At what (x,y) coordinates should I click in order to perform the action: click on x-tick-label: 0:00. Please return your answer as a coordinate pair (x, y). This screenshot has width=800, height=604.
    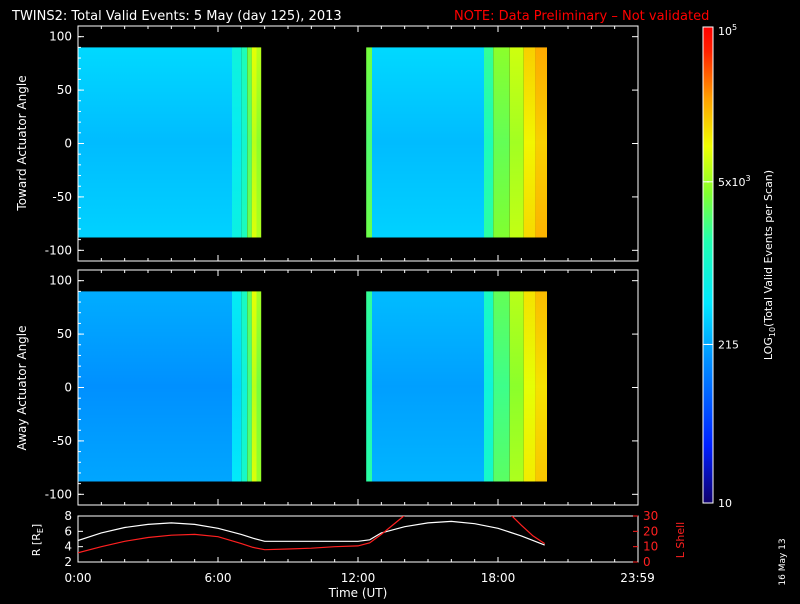
    Looking at the image, I should click on (78, 578).